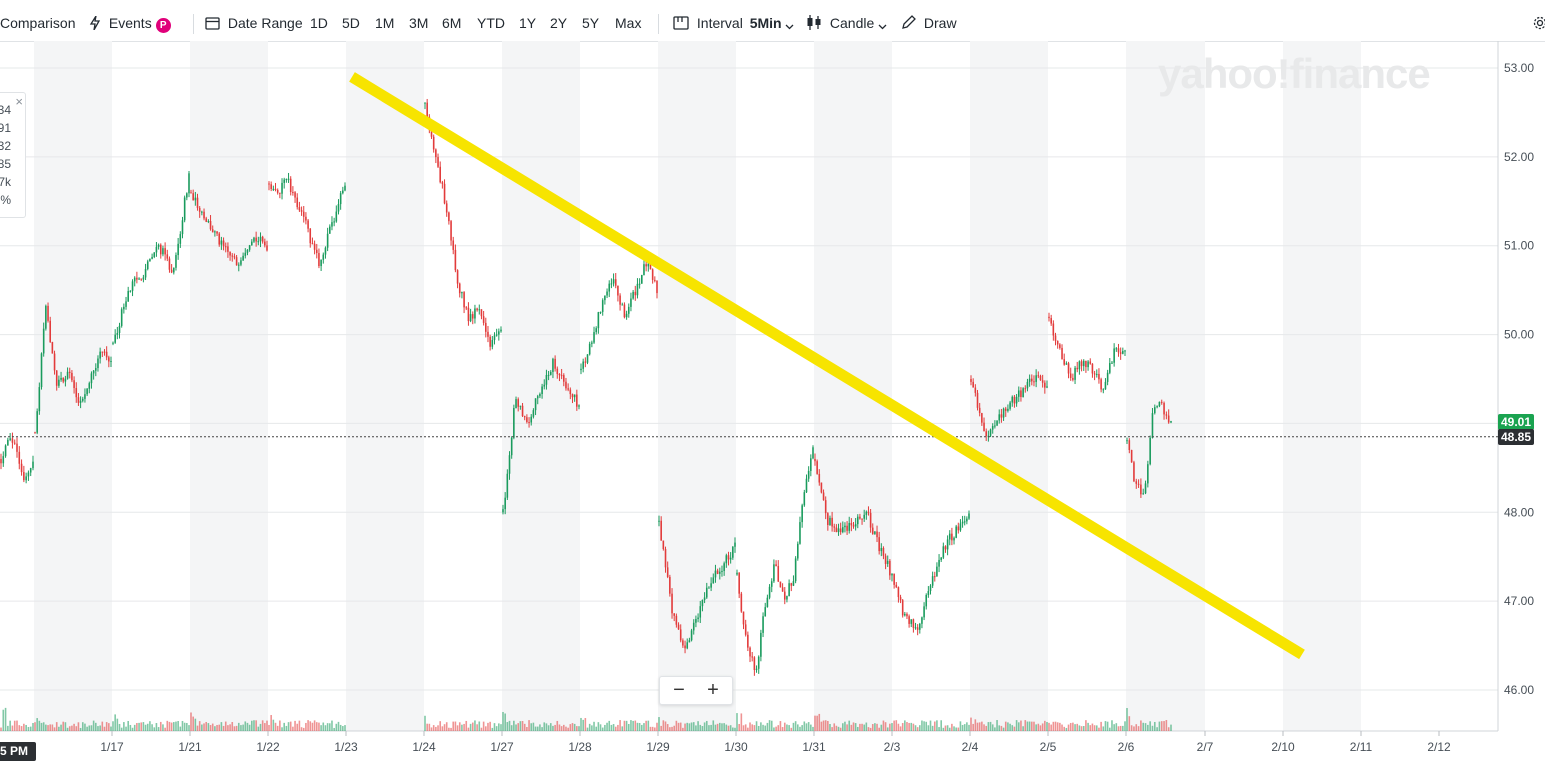 This screenshot has height=762, width=1545. What do you see at coordinates (254, 20) in the screenshot?
I see `date-range-button: Date Range` at bounding box center [254, 20].